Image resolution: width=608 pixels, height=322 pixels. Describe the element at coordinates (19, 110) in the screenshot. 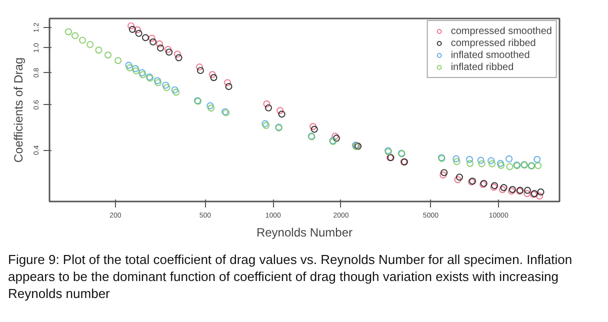

I see `y-axis-title: Coefficients of Drag` at that location.